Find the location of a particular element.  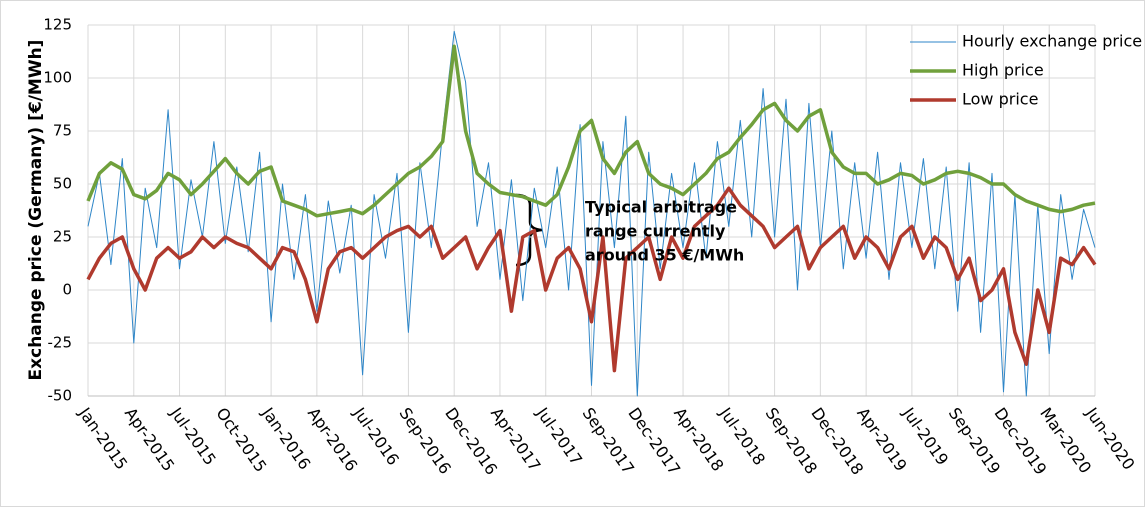

legend-label: Low price is located at coordinates (1000, 99).